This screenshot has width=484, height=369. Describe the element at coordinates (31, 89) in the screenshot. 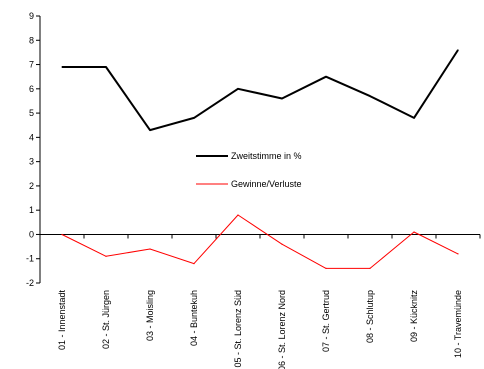

I see `y-tick-label: 6` at that location.